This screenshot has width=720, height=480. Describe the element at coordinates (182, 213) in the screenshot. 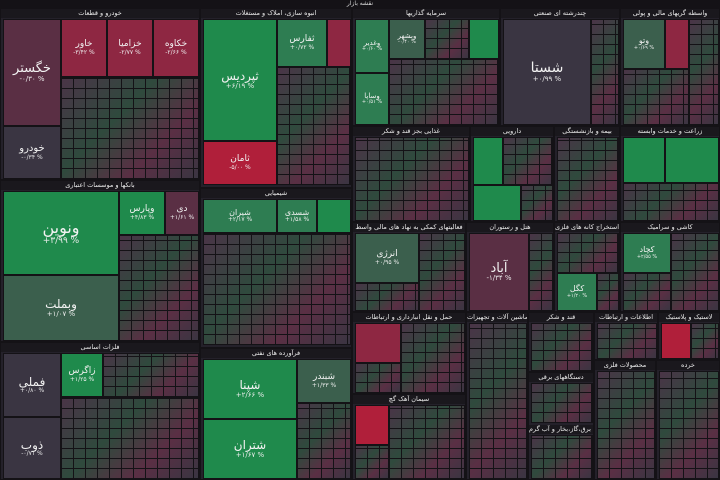

I see `stock-tile: دی +۱/۶۱ %` at that location.